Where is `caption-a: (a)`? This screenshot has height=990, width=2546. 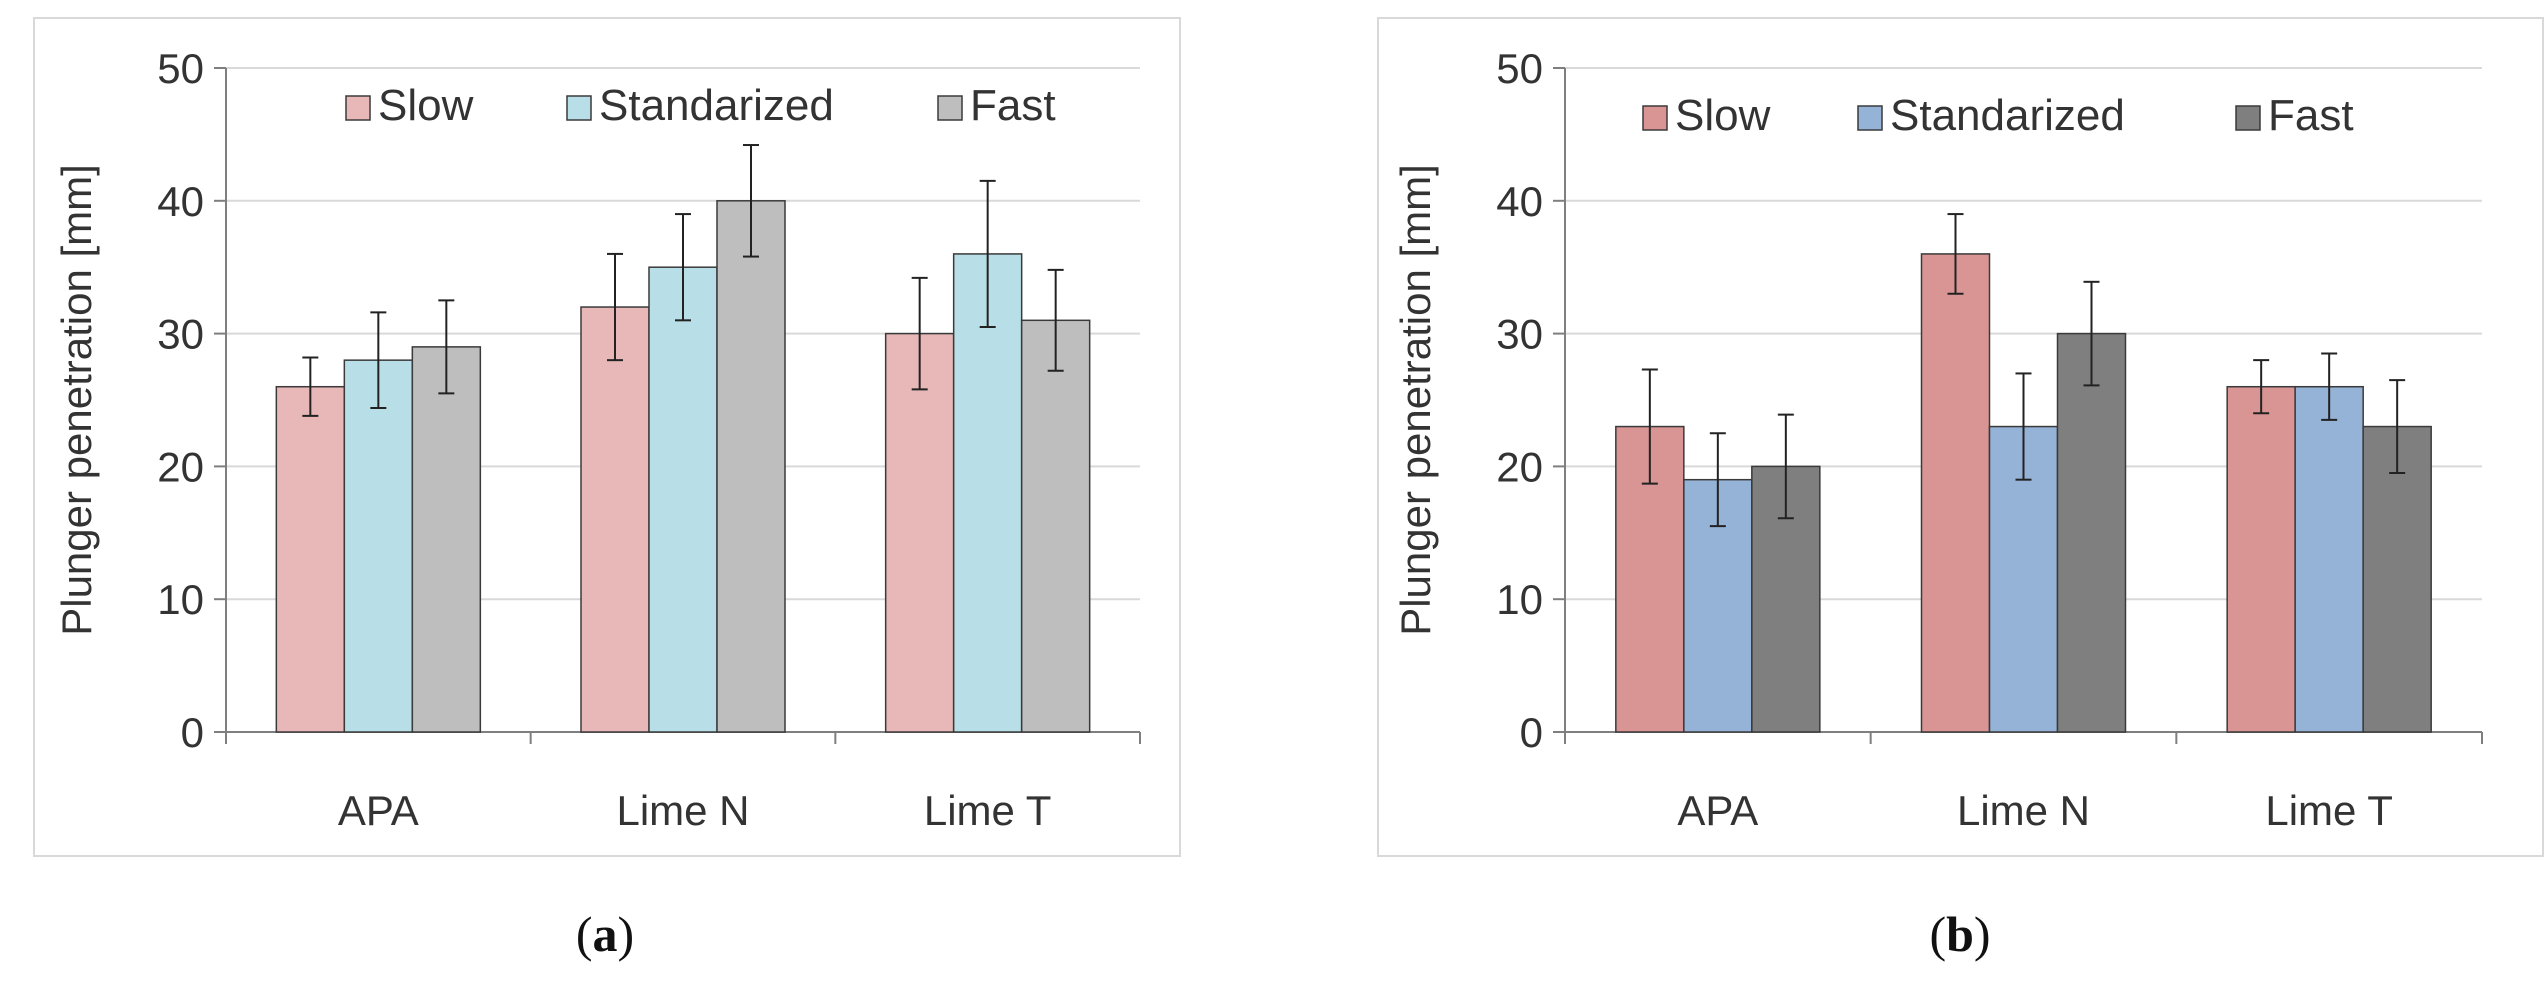
caption-a: (a) is located at coordinates (605, 934).